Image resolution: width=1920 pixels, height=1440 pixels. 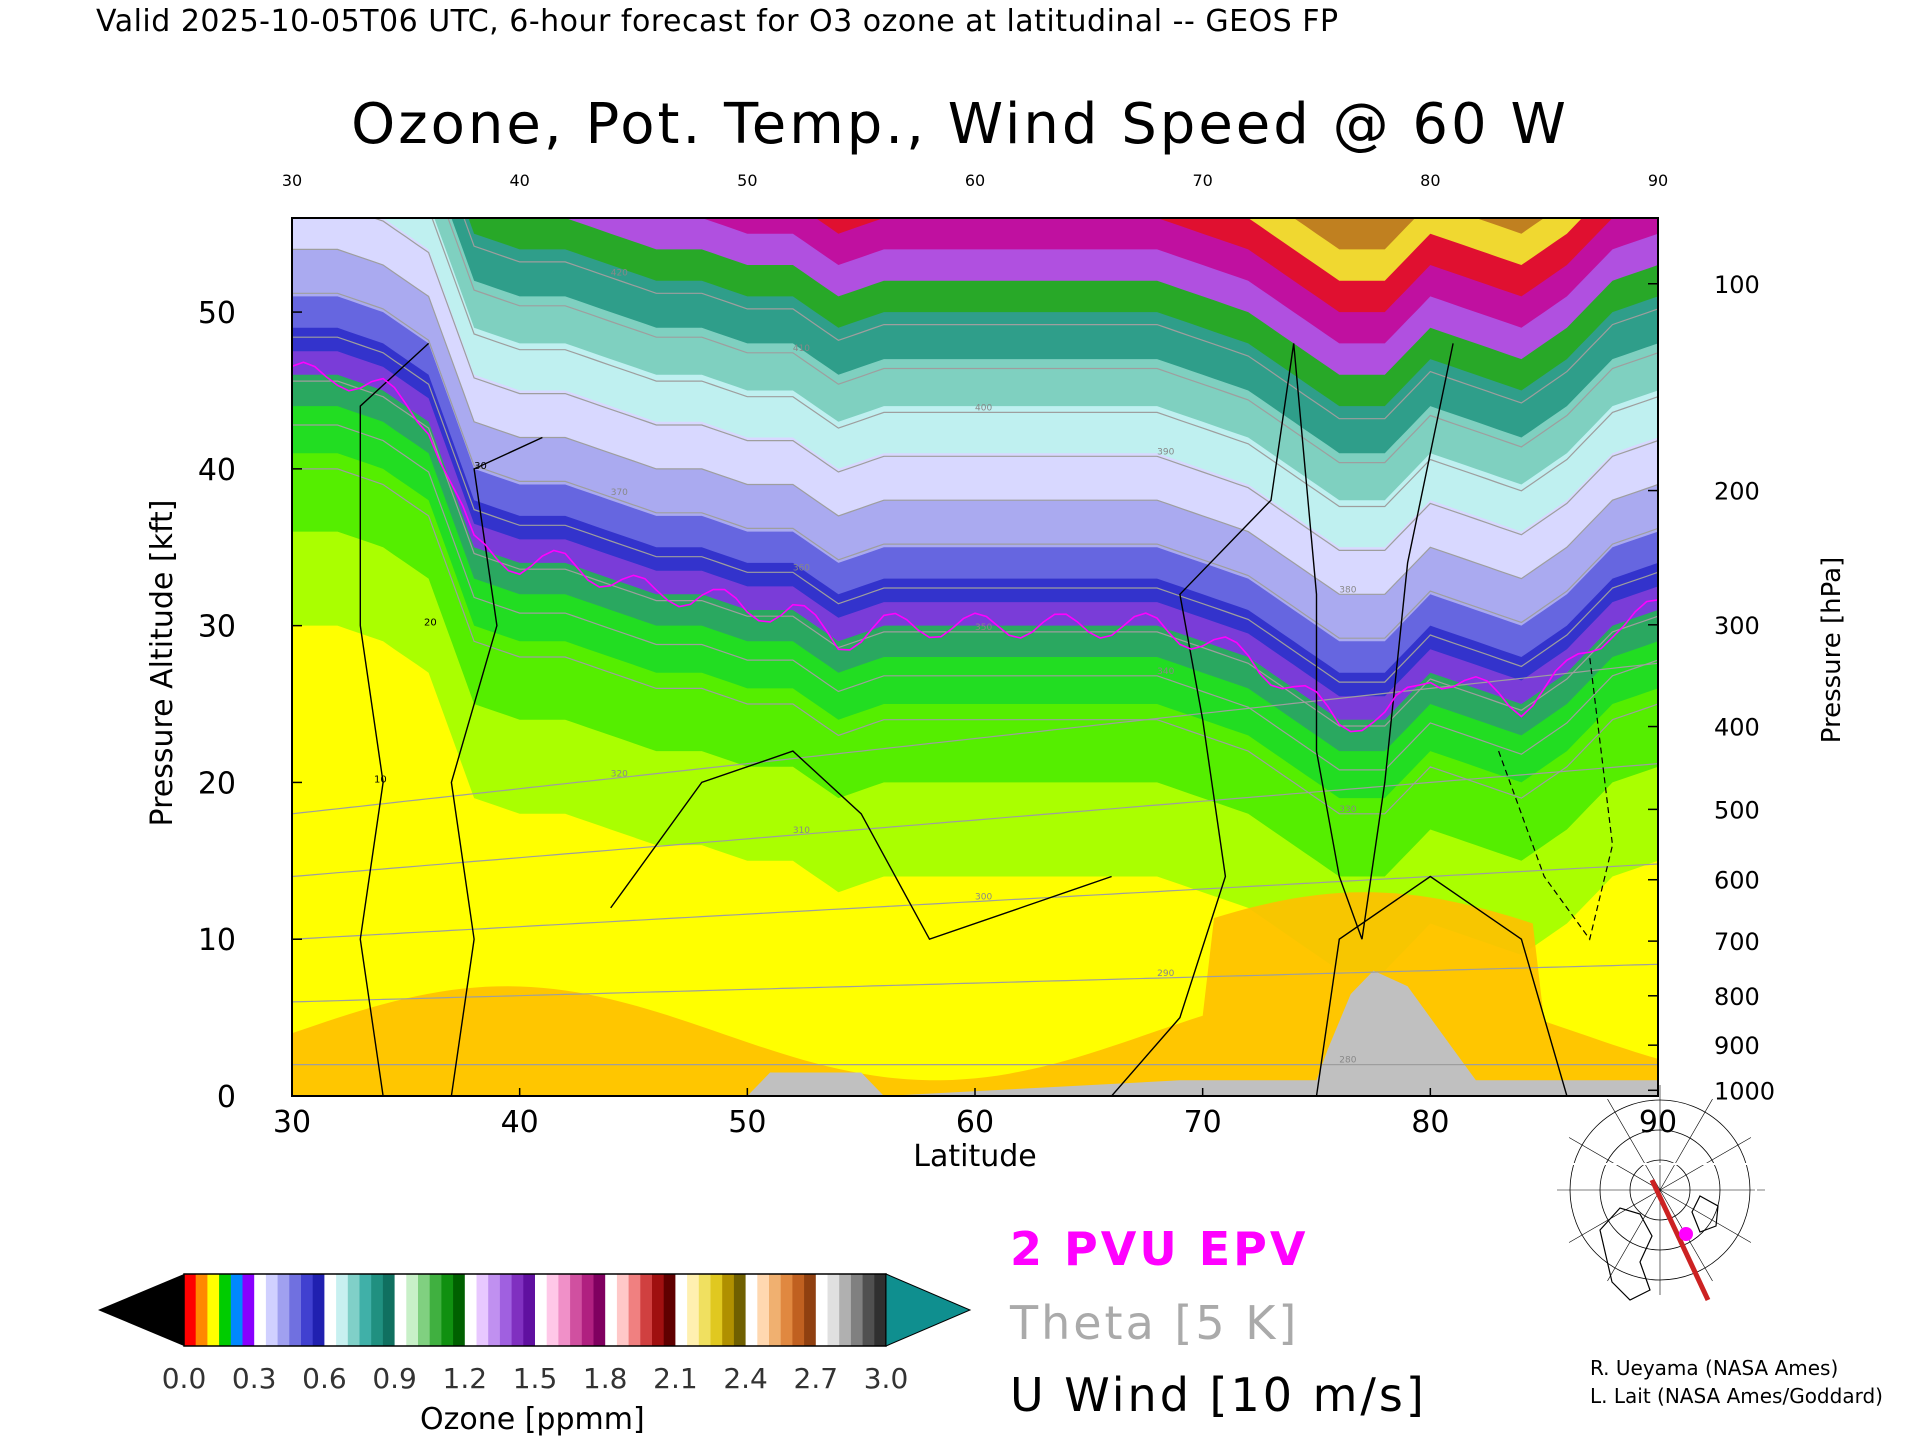 What do you see at coordinates (745, 1378) in the screenshot?
I see `colorbar-tick-label: 2.4` at bounding box center [745, 1378].